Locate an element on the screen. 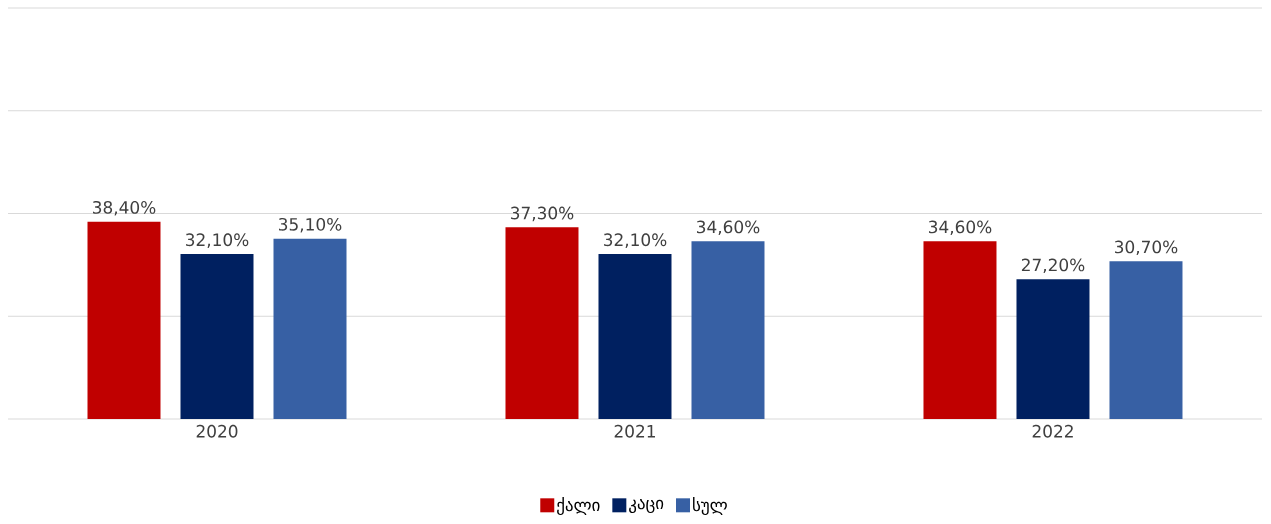 This screenshot has height=524, width=1271. data-label: 35,10% is located at coordinates (310, 225).